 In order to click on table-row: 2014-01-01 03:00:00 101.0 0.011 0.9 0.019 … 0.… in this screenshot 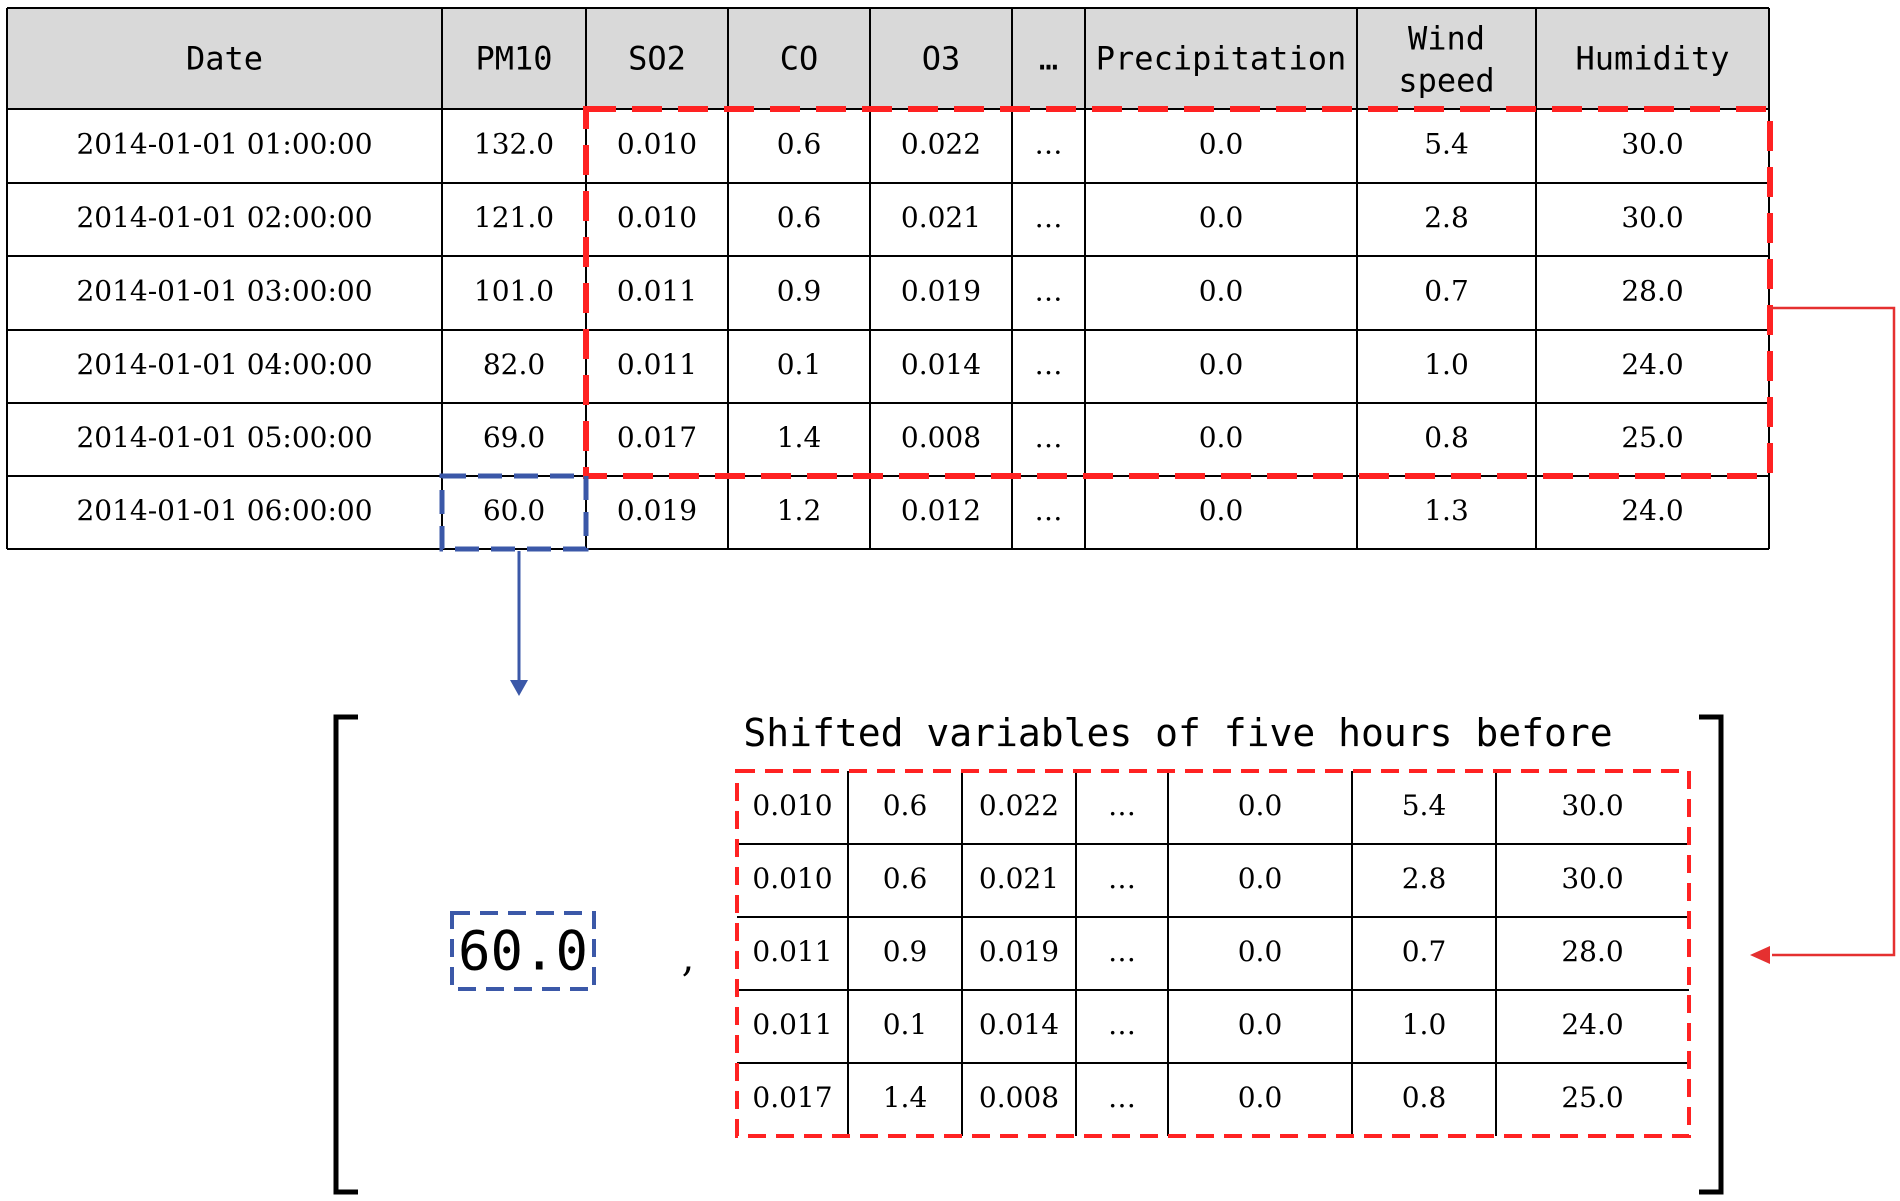, I will do `click(879, 291)`.